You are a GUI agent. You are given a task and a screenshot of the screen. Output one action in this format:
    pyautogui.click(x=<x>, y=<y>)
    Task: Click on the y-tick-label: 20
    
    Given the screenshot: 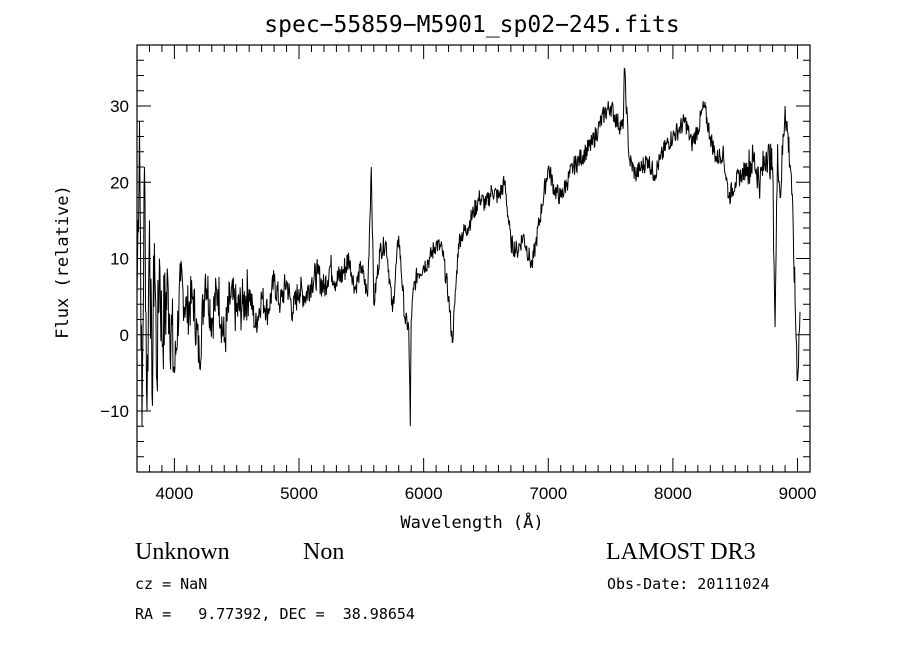 What is the action you would take?
    pyautogui.click(x=119, y=182)
    